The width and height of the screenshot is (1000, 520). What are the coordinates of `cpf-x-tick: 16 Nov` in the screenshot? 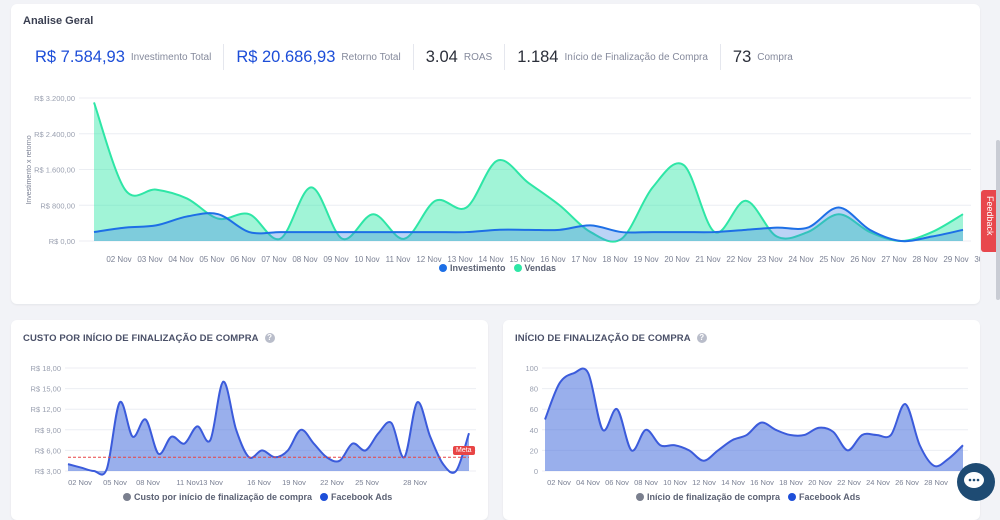 It's located at (259, 482).